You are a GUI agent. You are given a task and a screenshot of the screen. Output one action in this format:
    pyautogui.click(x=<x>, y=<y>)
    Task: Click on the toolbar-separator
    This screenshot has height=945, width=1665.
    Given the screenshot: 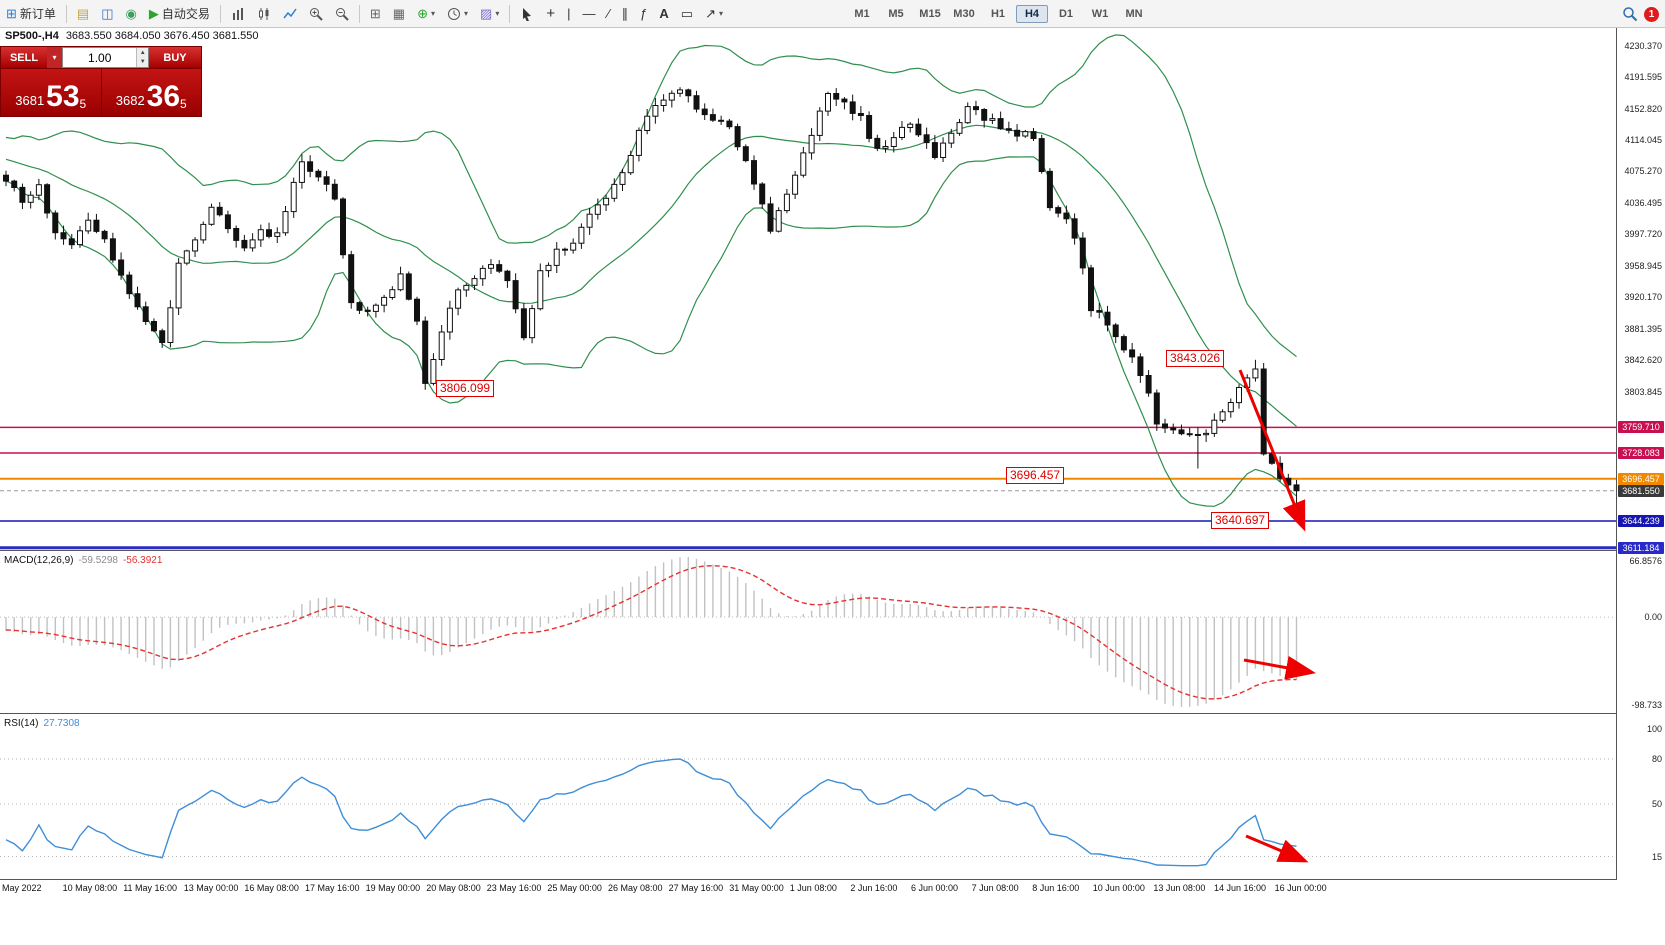 What is the action you would take?
    pyautogui.click(x=220, y=13)
    